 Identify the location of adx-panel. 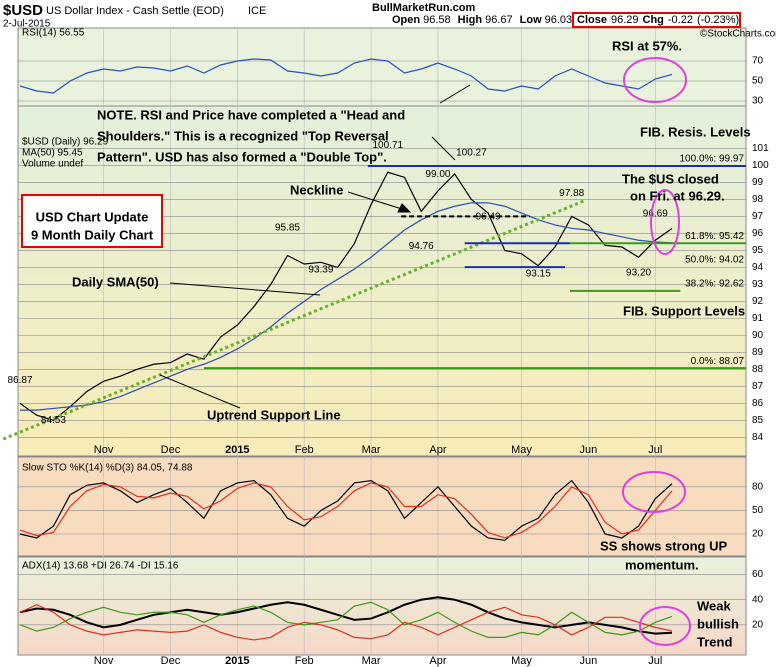
(382, 606).